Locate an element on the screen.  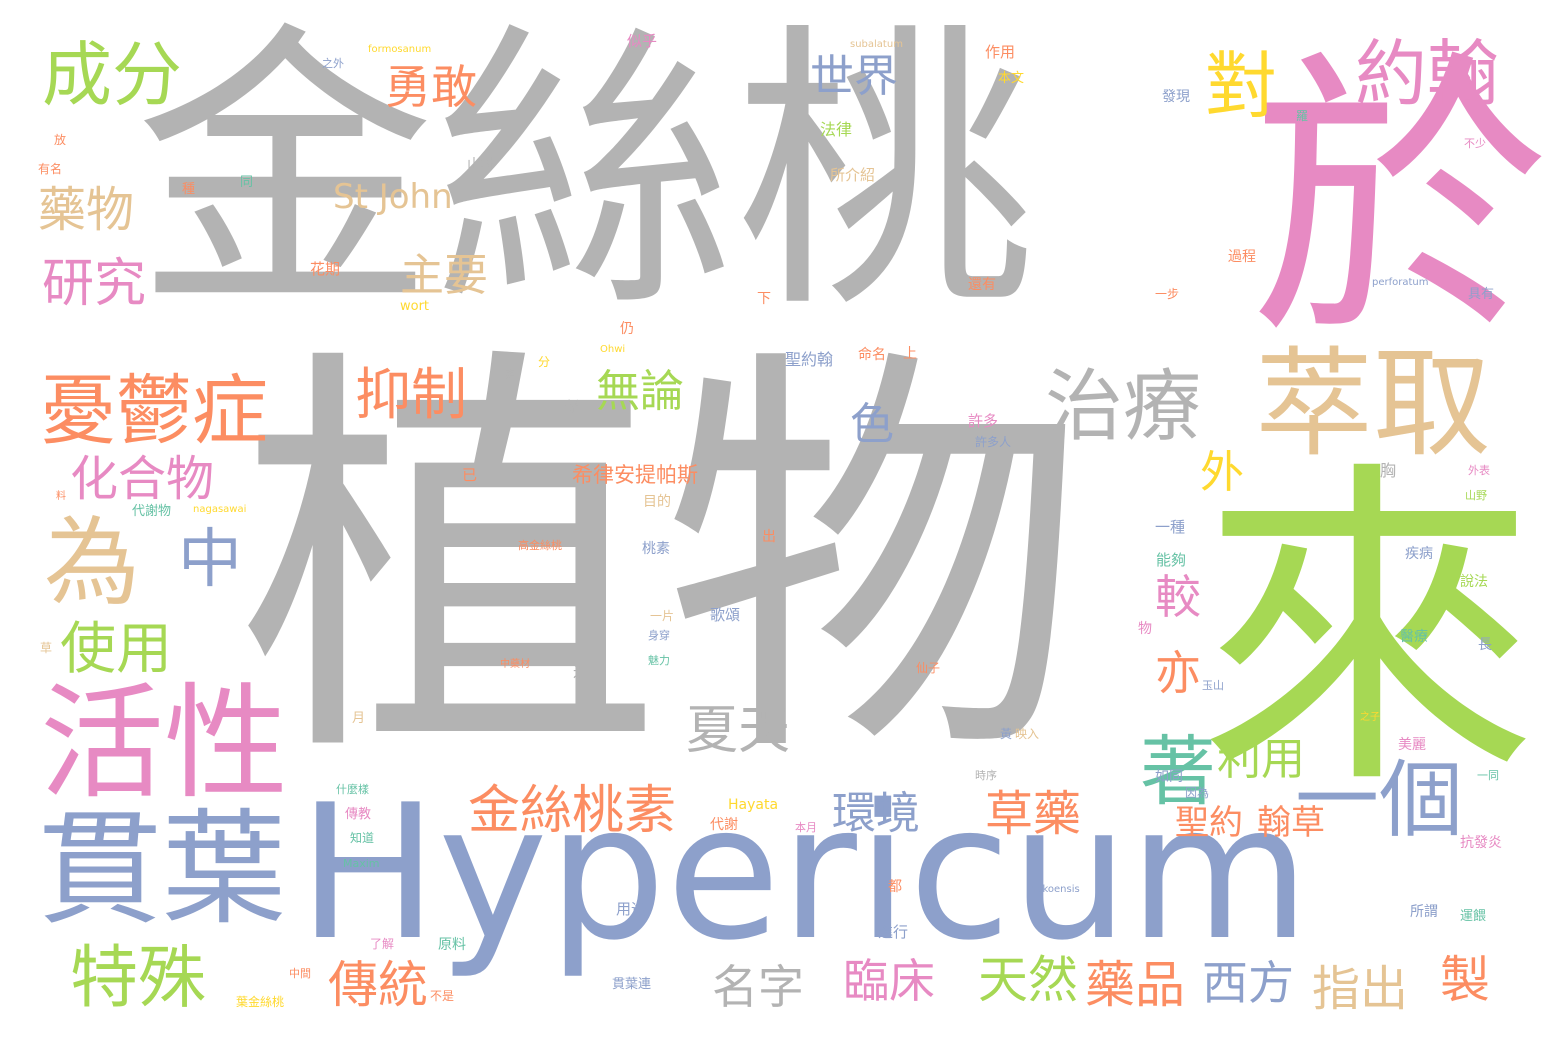
word: 傳教 is located at coordinates (358, 814).